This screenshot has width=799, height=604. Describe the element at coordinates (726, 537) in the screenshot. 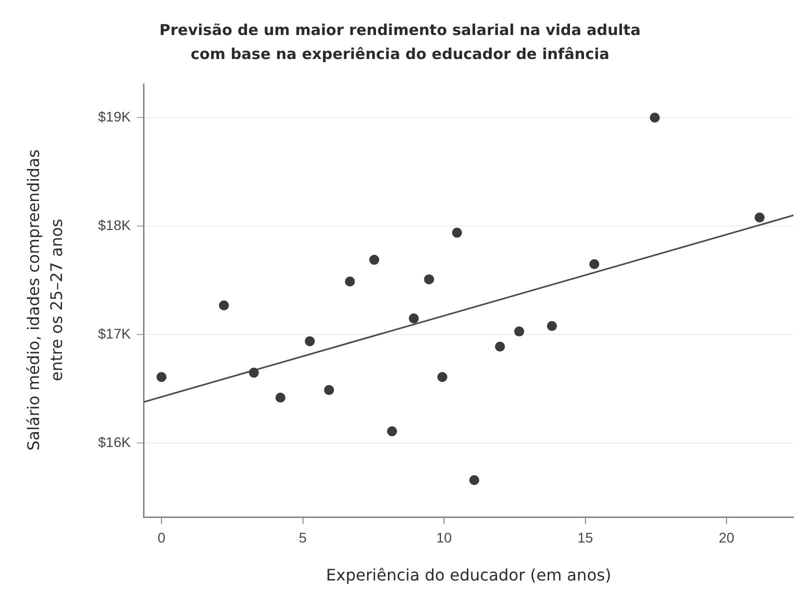

I see `x-tick-label: 20` at that location.